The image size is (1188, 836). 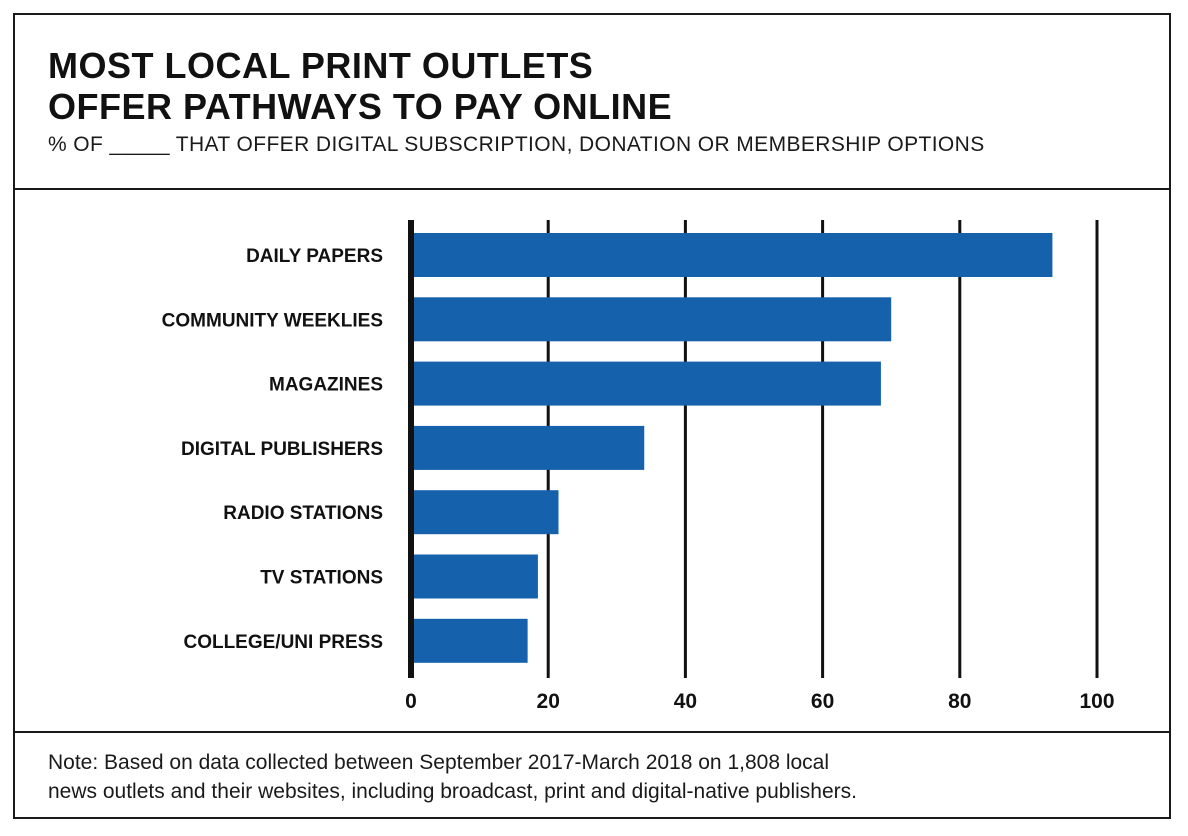 I want to click on x-tick-label: 40, so click(x=685, y=701).